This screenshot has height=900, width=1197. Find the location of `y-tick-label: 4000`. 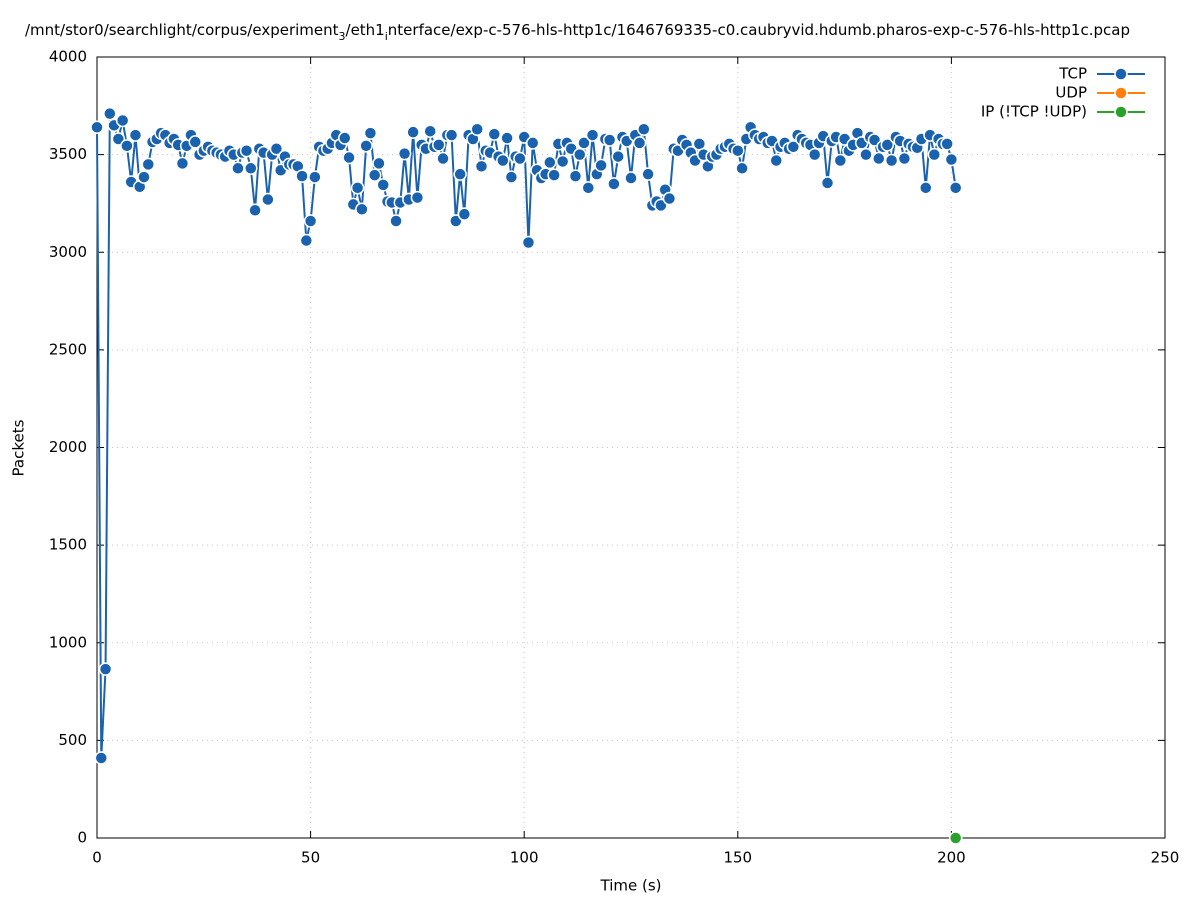

y-tick-label: 4000 is located at coordinates (68, 57).